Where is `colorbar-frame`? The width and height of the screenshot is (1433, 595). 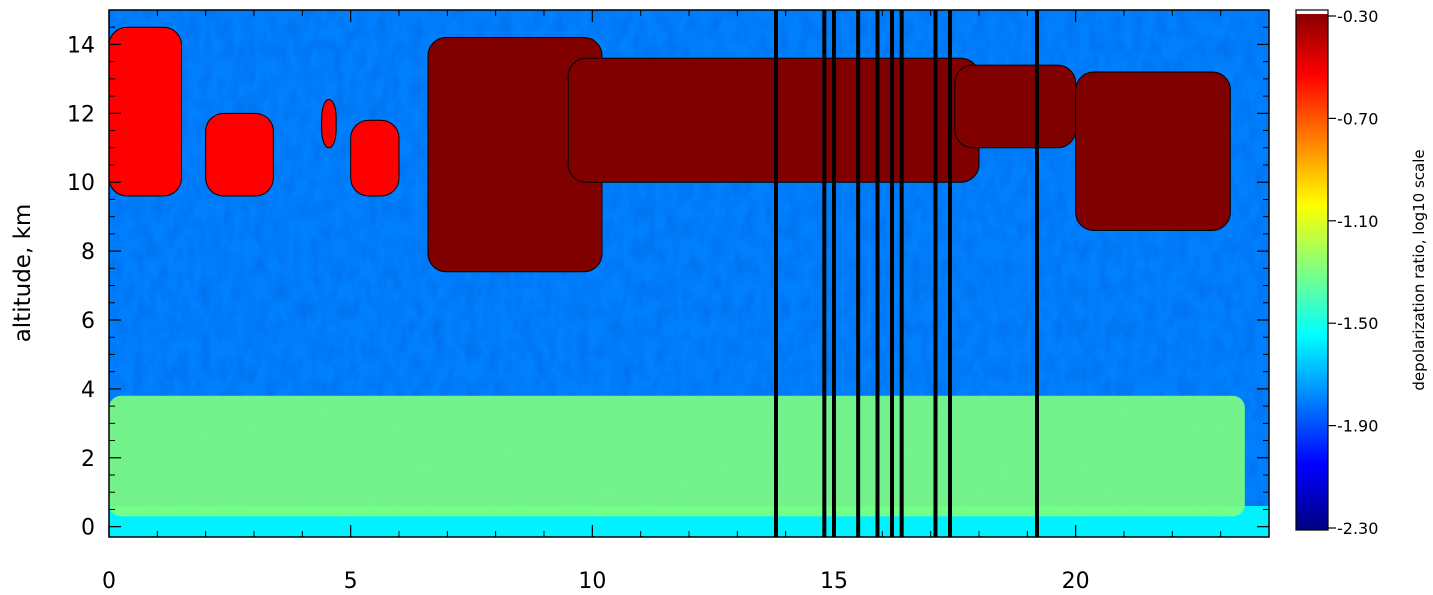
colorbar-frame is located at coordinates (1312, 270).